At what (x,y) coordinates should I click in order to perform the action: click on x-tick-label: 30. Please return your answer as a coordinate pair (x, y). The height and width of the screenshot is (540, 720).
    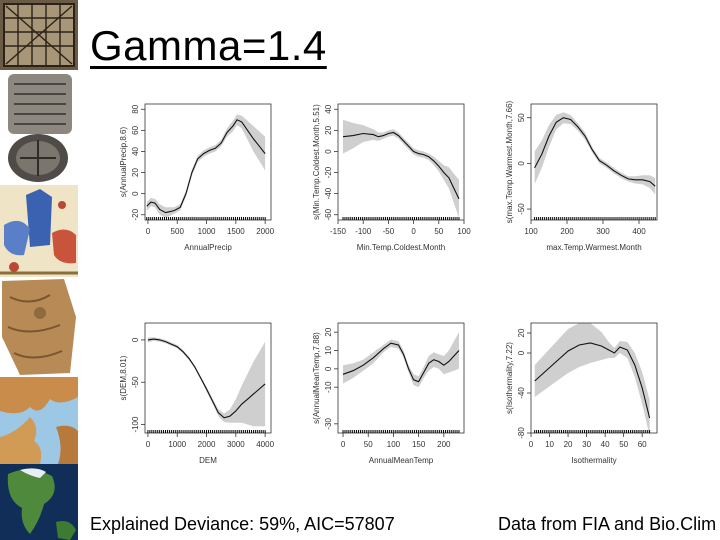
    Looking at the image, I should click on (586, 444).